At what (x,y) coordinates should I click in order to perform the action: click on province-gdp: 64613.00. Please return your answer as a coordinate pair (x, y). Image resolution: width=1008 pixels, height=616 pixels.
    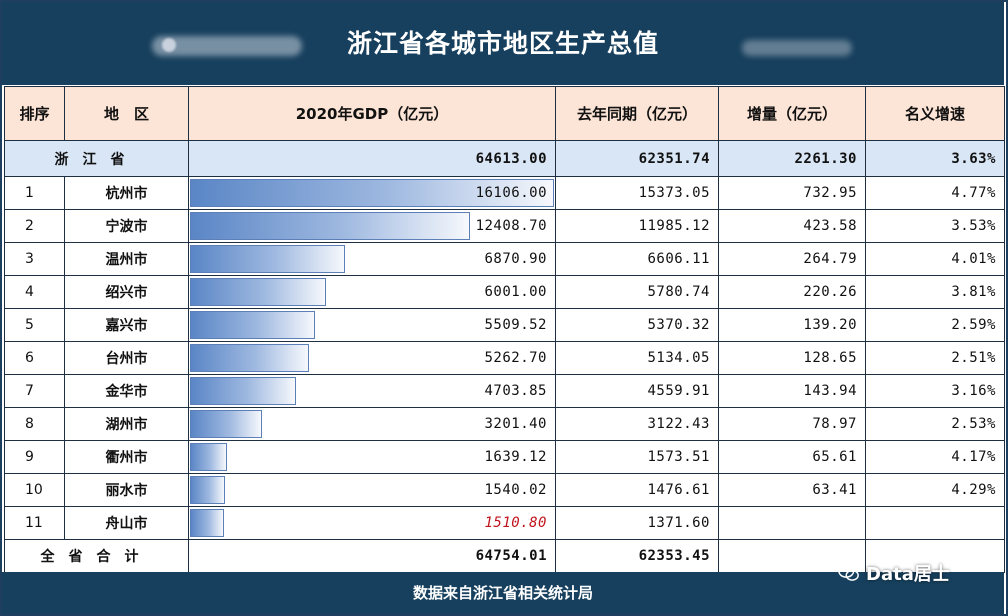
    Looking at the image, I should click on (372, 158).